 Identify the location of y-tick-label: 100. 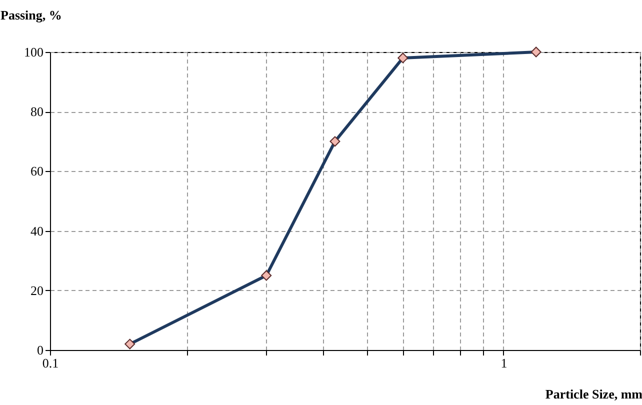
(34, 52).